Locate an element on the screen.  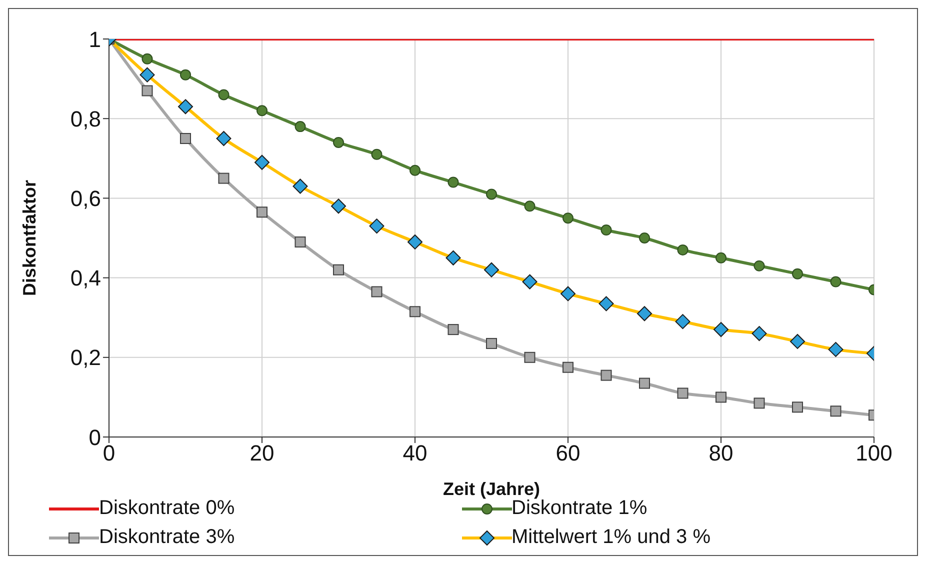
x-axis-title: Zeit (Jahre) is located at coordinates (491, 489).